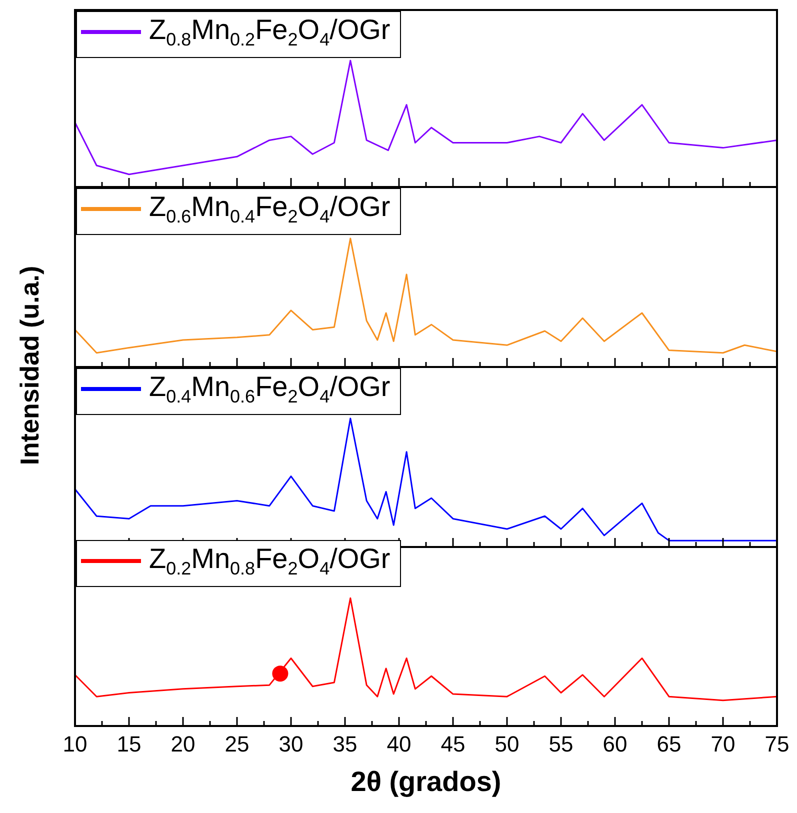 This screenshot has height=813, width=797. I want to click on x-tick-label: 30, so click(291, 743).